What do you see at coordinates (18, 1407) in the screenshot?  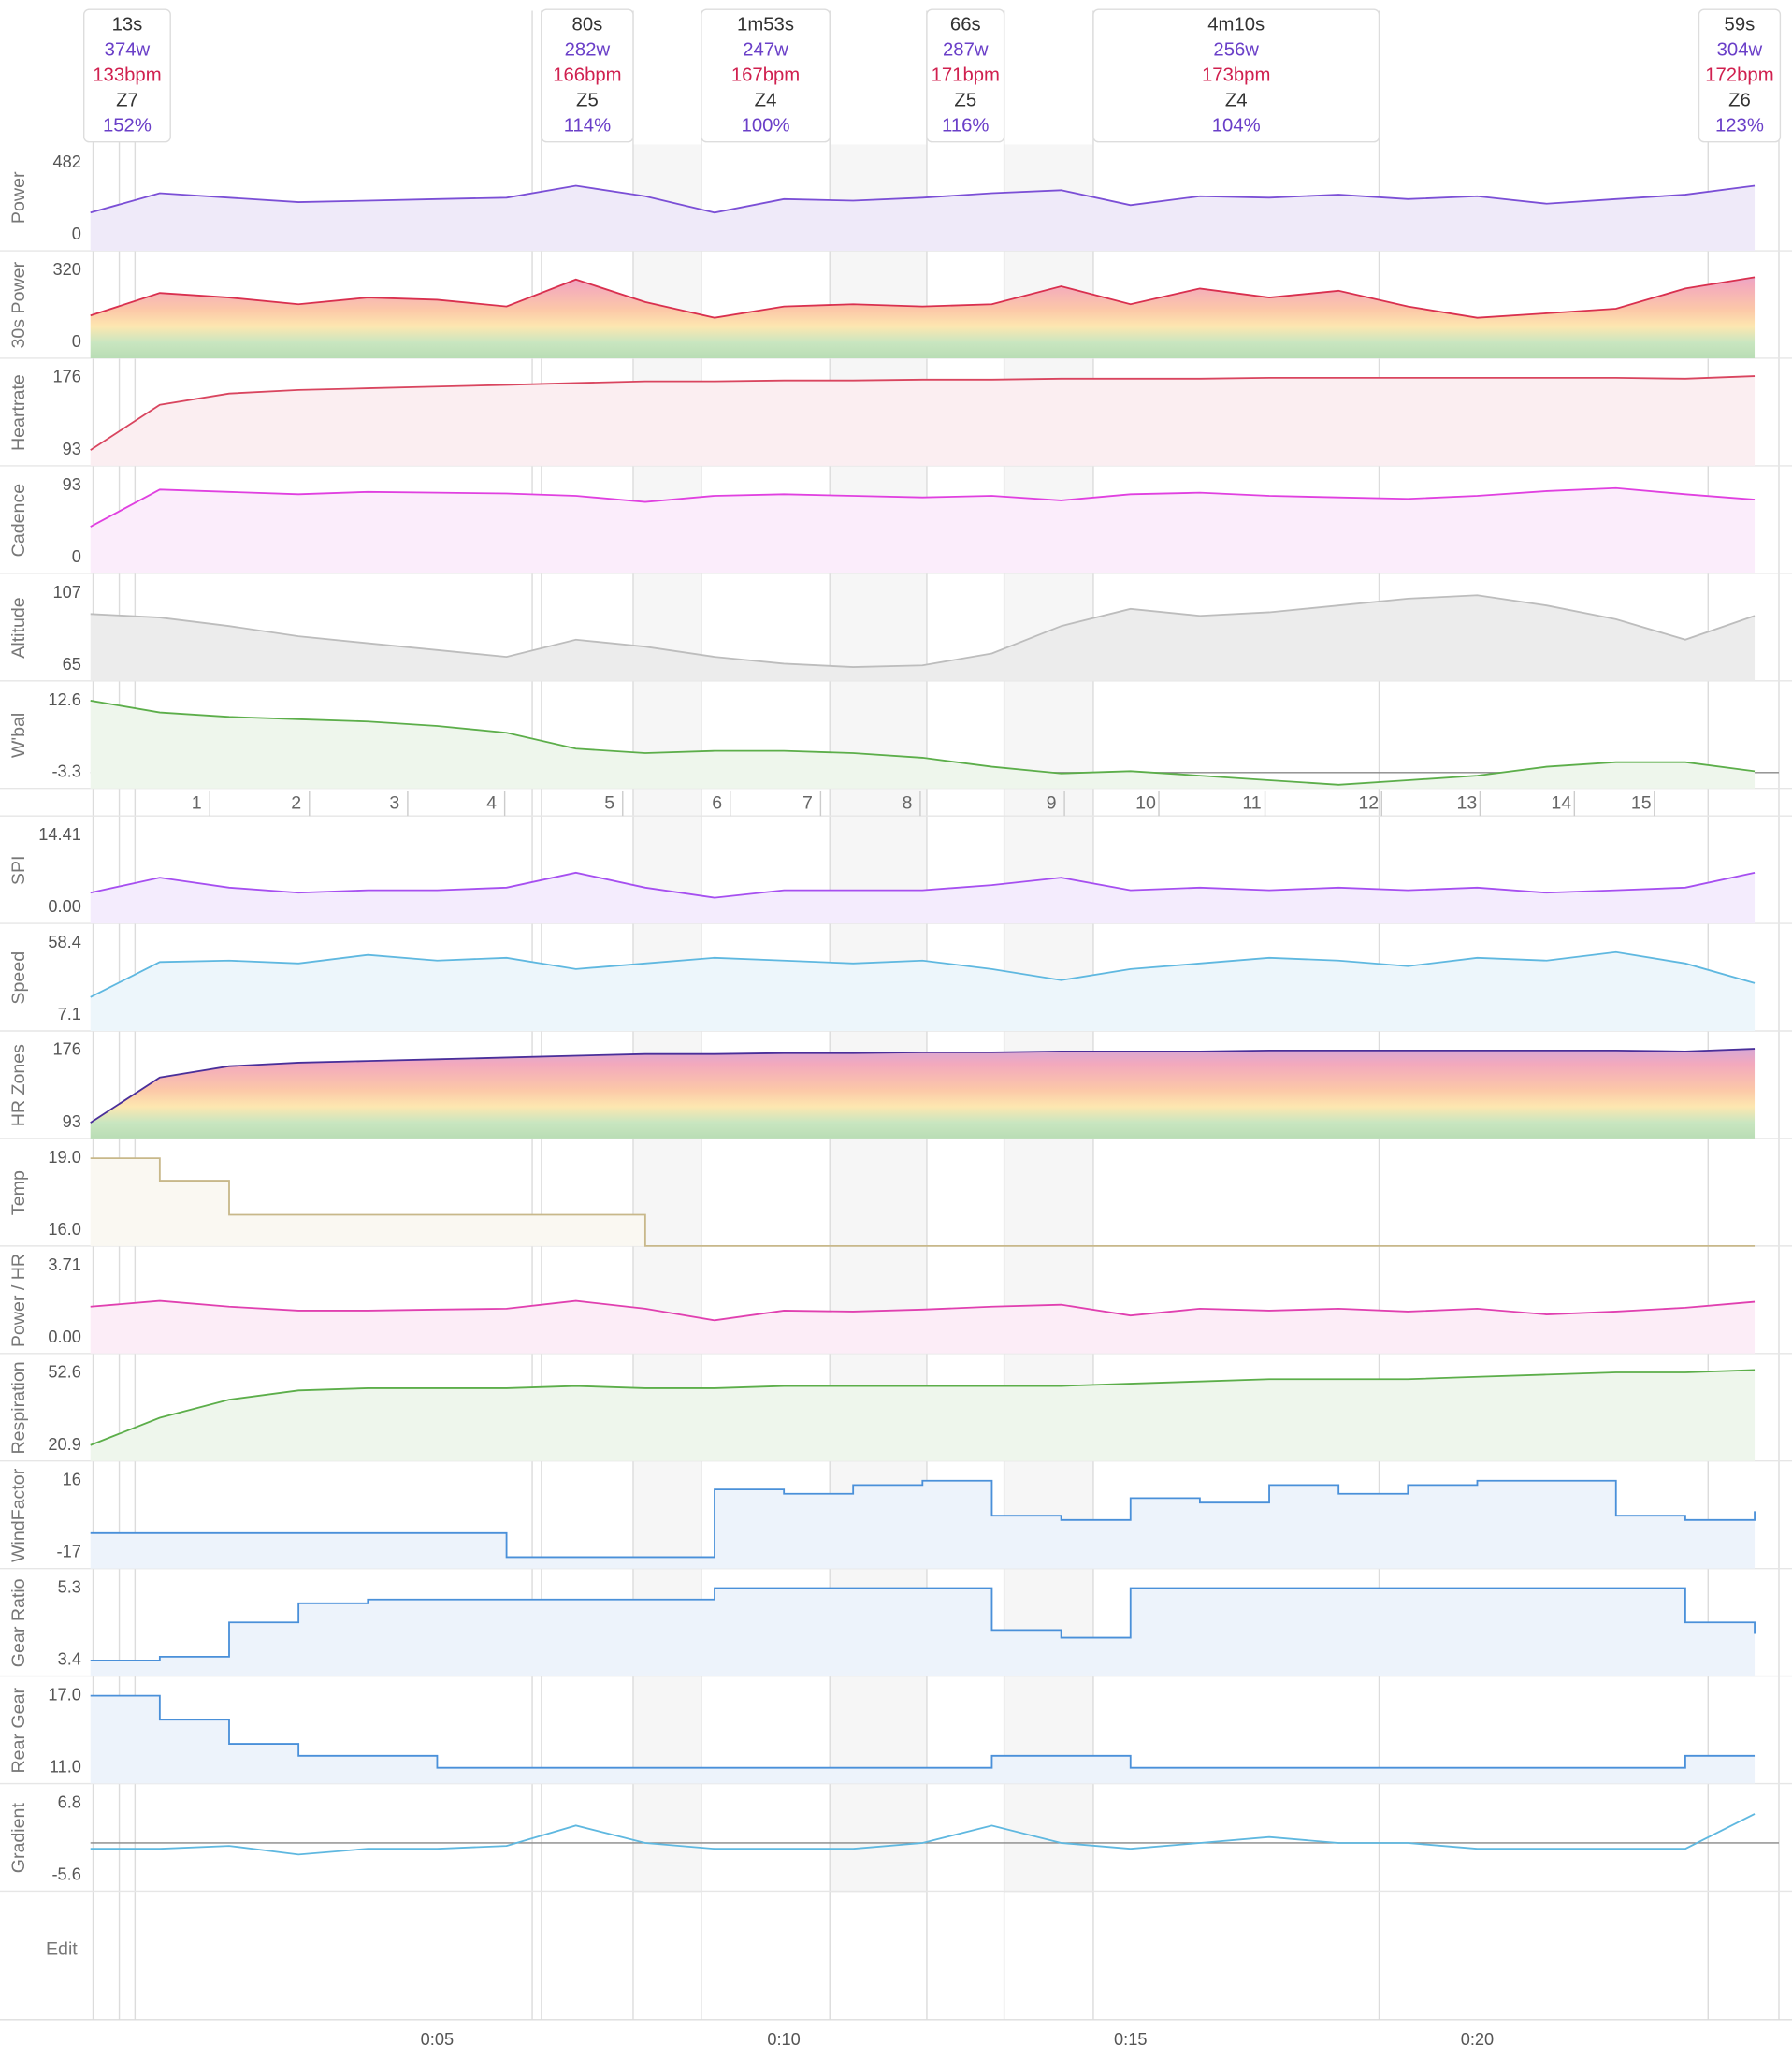 I see `y-axis-label: Respiration` at bounding box center [18, 1407].